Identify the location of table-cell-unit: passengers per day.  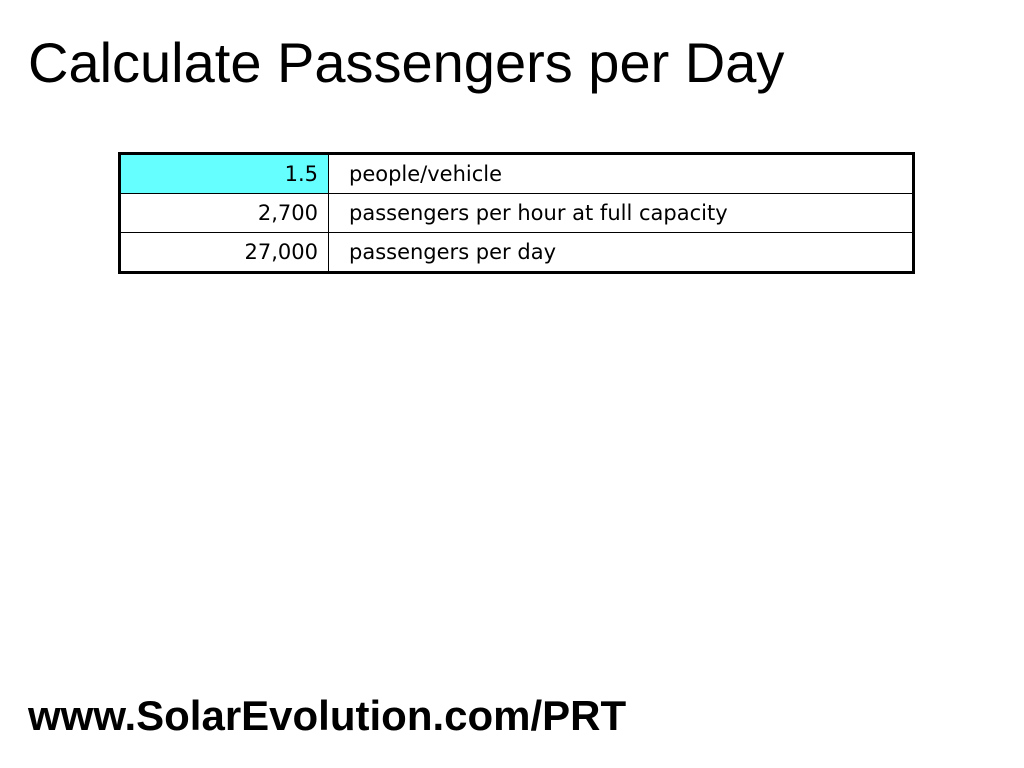
(621, 252).